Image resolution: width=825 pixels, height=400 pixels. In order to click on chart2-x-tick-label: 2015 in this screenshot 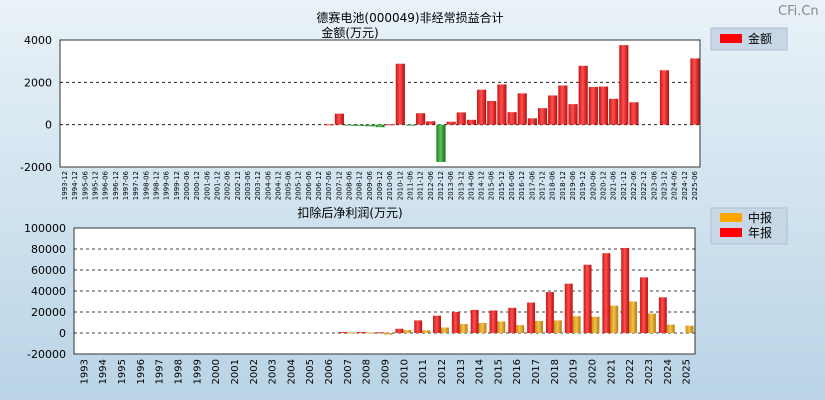, I will do `click(498, 371)`.